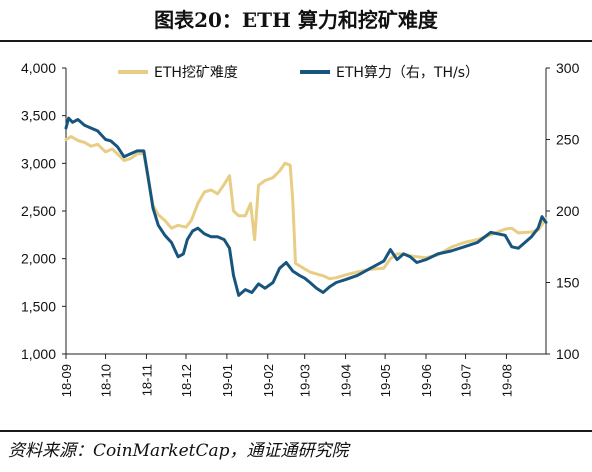  Describe the element at coordinates (506, 380) in the screenshot. I see `x-tick-label: 19-08` at that location.